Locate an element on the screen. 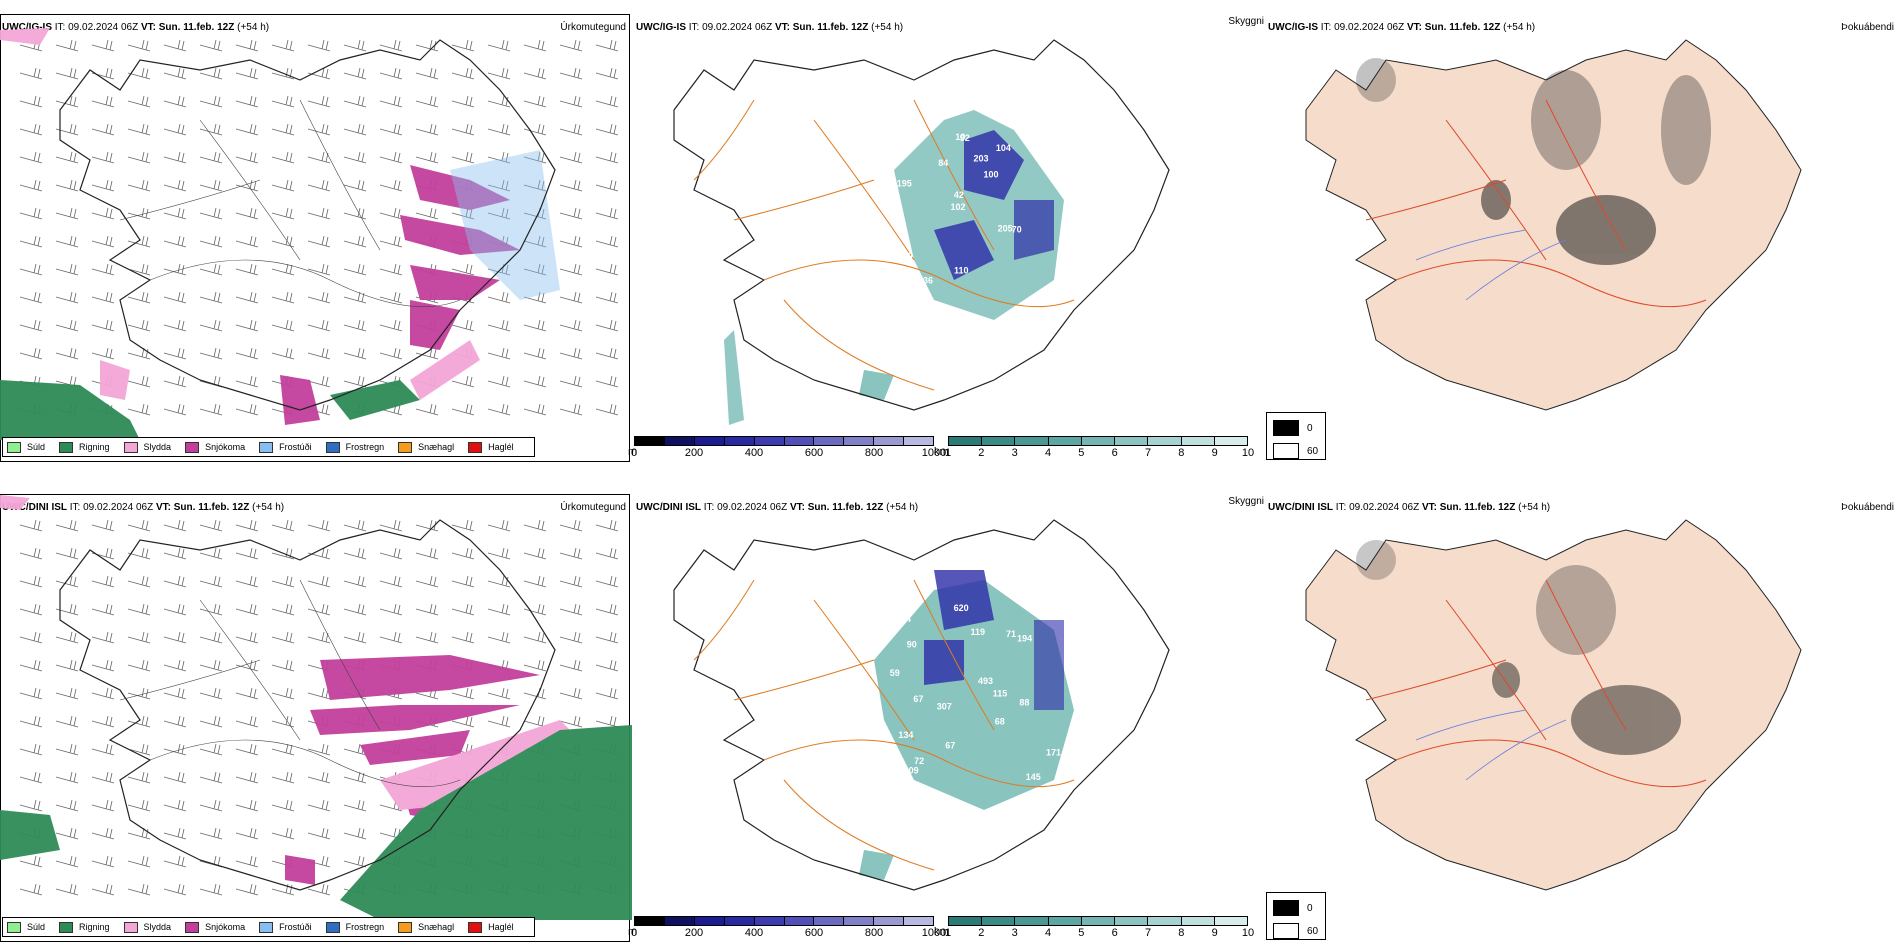 The height and width of the screenshot is (950, 1900). colorbar-height-swatches is located at coordinates (784, 921).